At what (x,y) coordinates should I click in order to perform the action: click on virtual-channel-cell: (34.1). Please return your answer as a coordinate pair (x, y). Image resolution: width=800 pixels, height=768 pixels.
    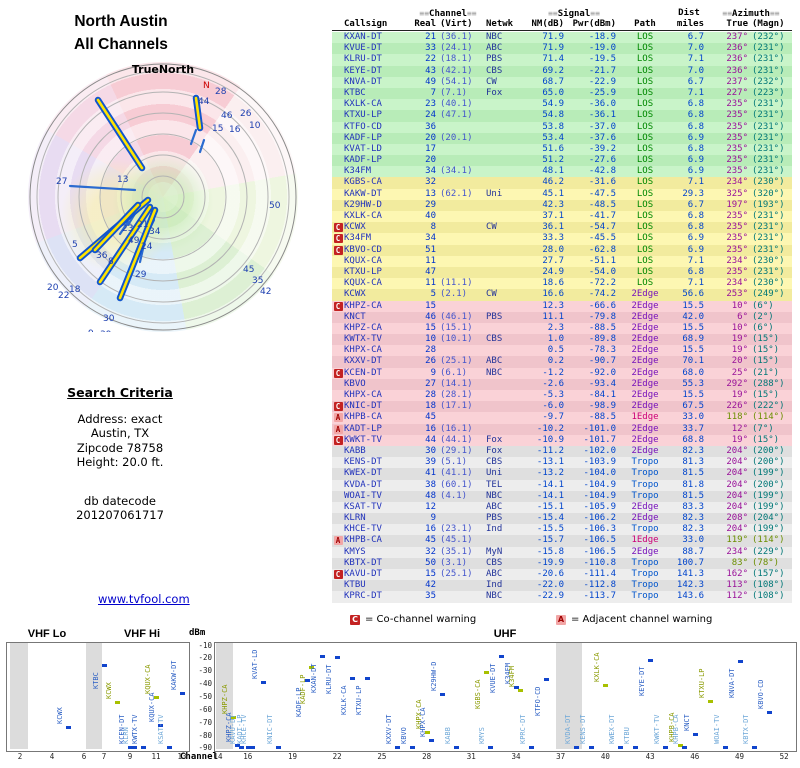
    Looking at the image, I should click on (456, 171).